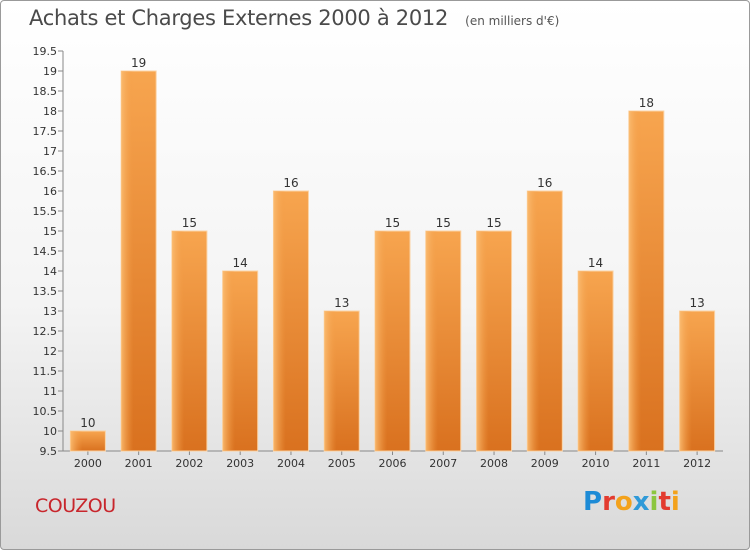 The height and width of the screenshot is (550, 750). I want to click on y-tick-label: 17.5, so click(45, 131).